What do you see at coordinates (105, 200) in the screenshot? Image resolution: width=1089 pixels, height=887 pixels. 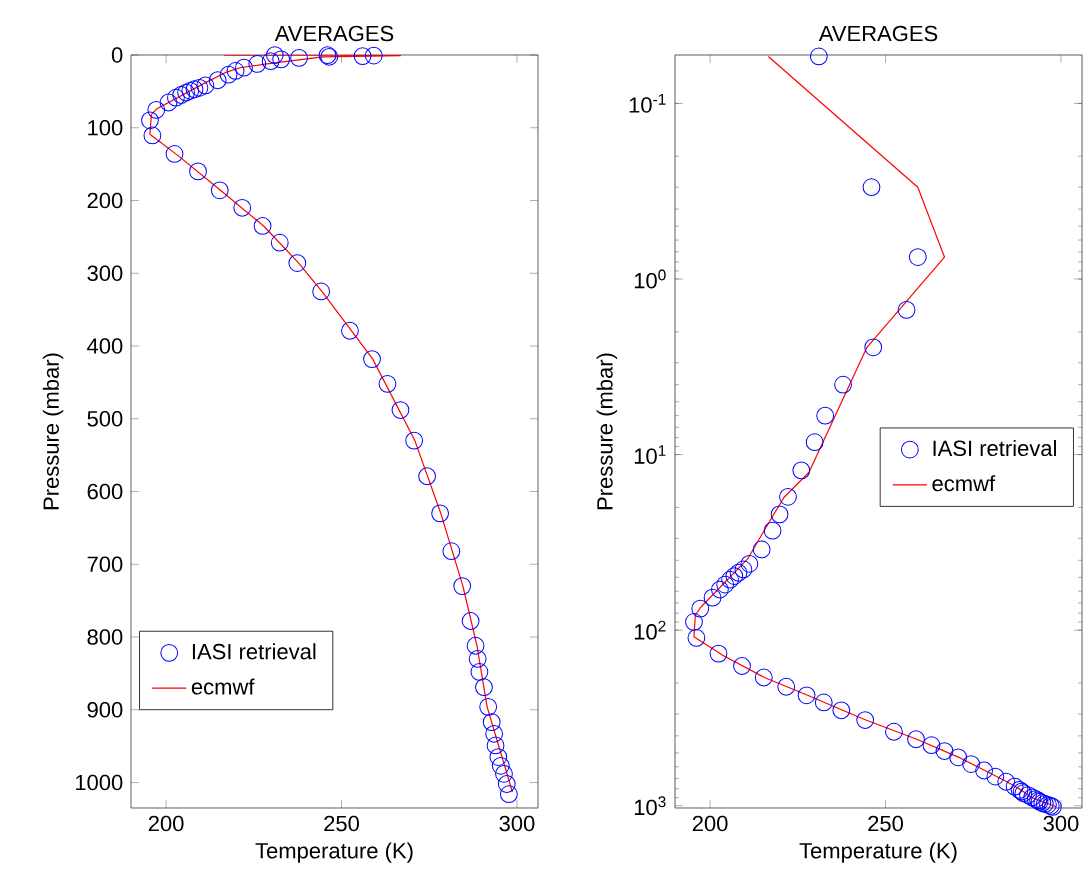 I see `y-tick-label: 200` at bounding box center [105, 200].